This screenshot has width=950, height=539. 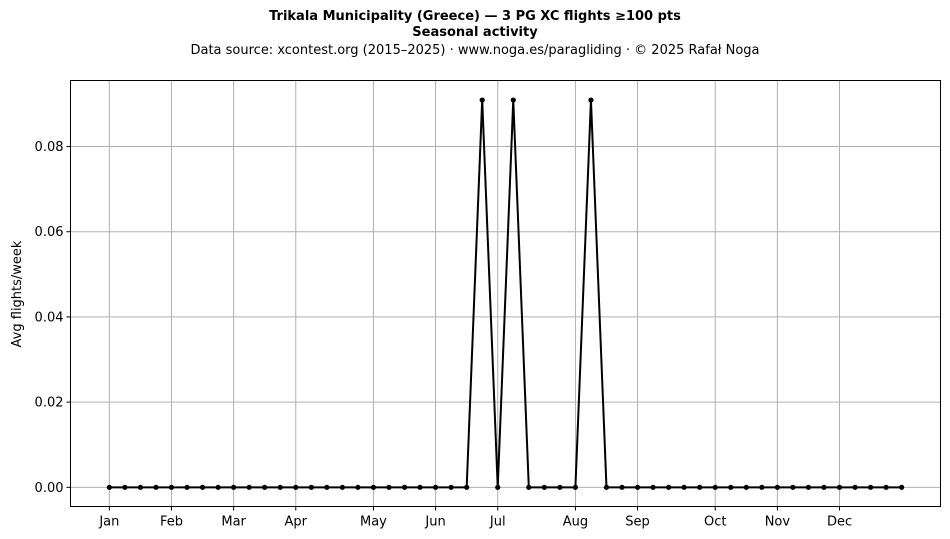 What do you see at coordinates (575, 522) in the screenshot?
I see `x-tick-label: Aug` at bounding box center [575, 522].